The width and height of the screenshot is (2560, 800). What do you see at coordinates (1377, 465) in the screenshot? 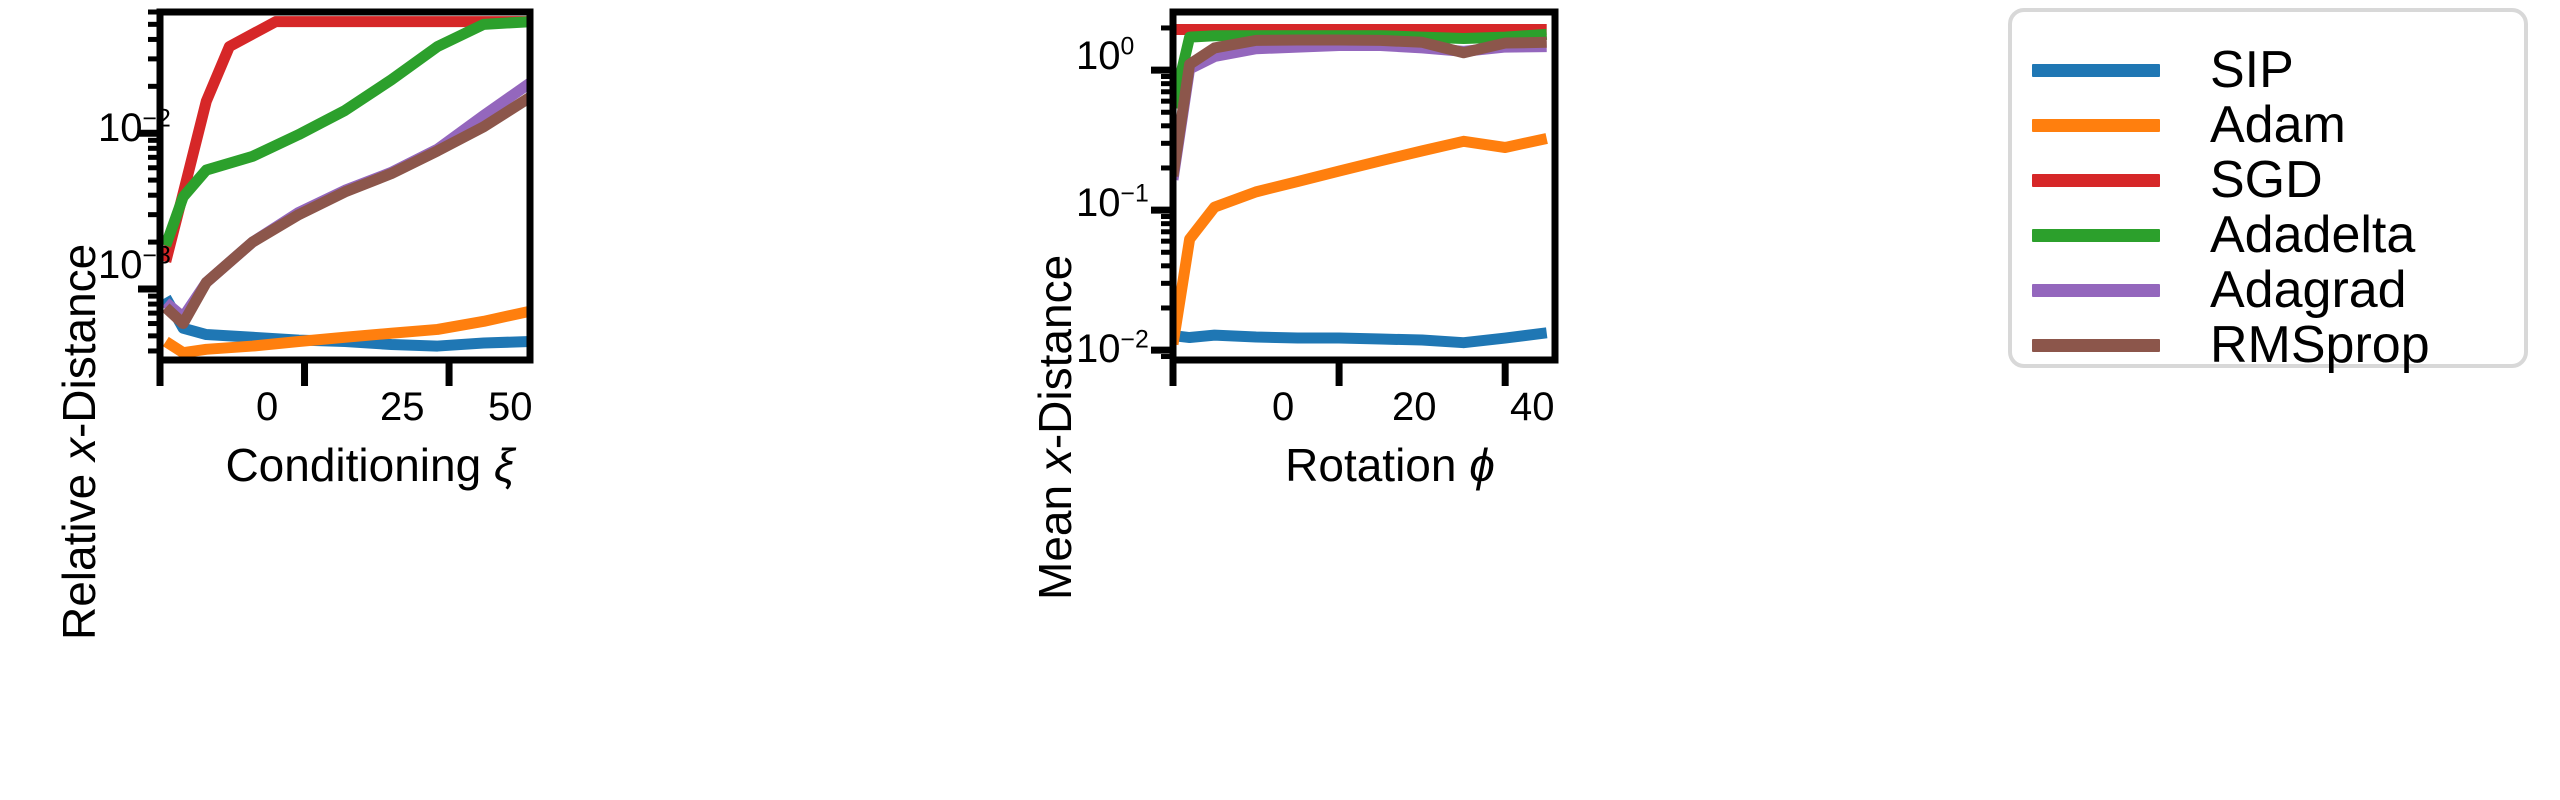
I see `right-x-axis-label-prefix: Rotation` at bounding box center [1377, 465].